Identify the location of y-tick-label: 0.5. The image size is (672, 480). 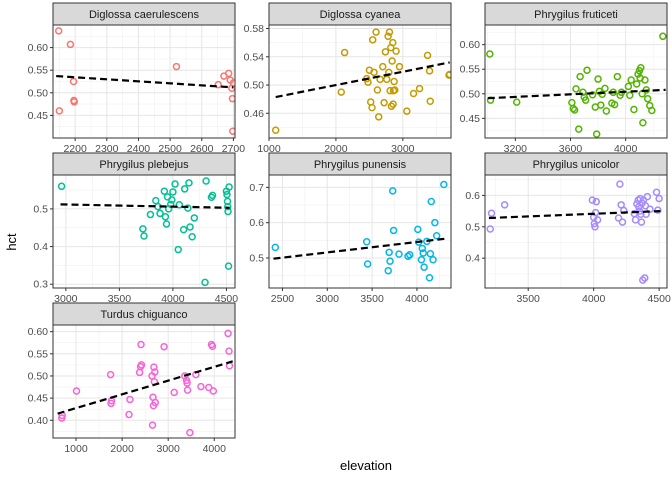
(472, 227).